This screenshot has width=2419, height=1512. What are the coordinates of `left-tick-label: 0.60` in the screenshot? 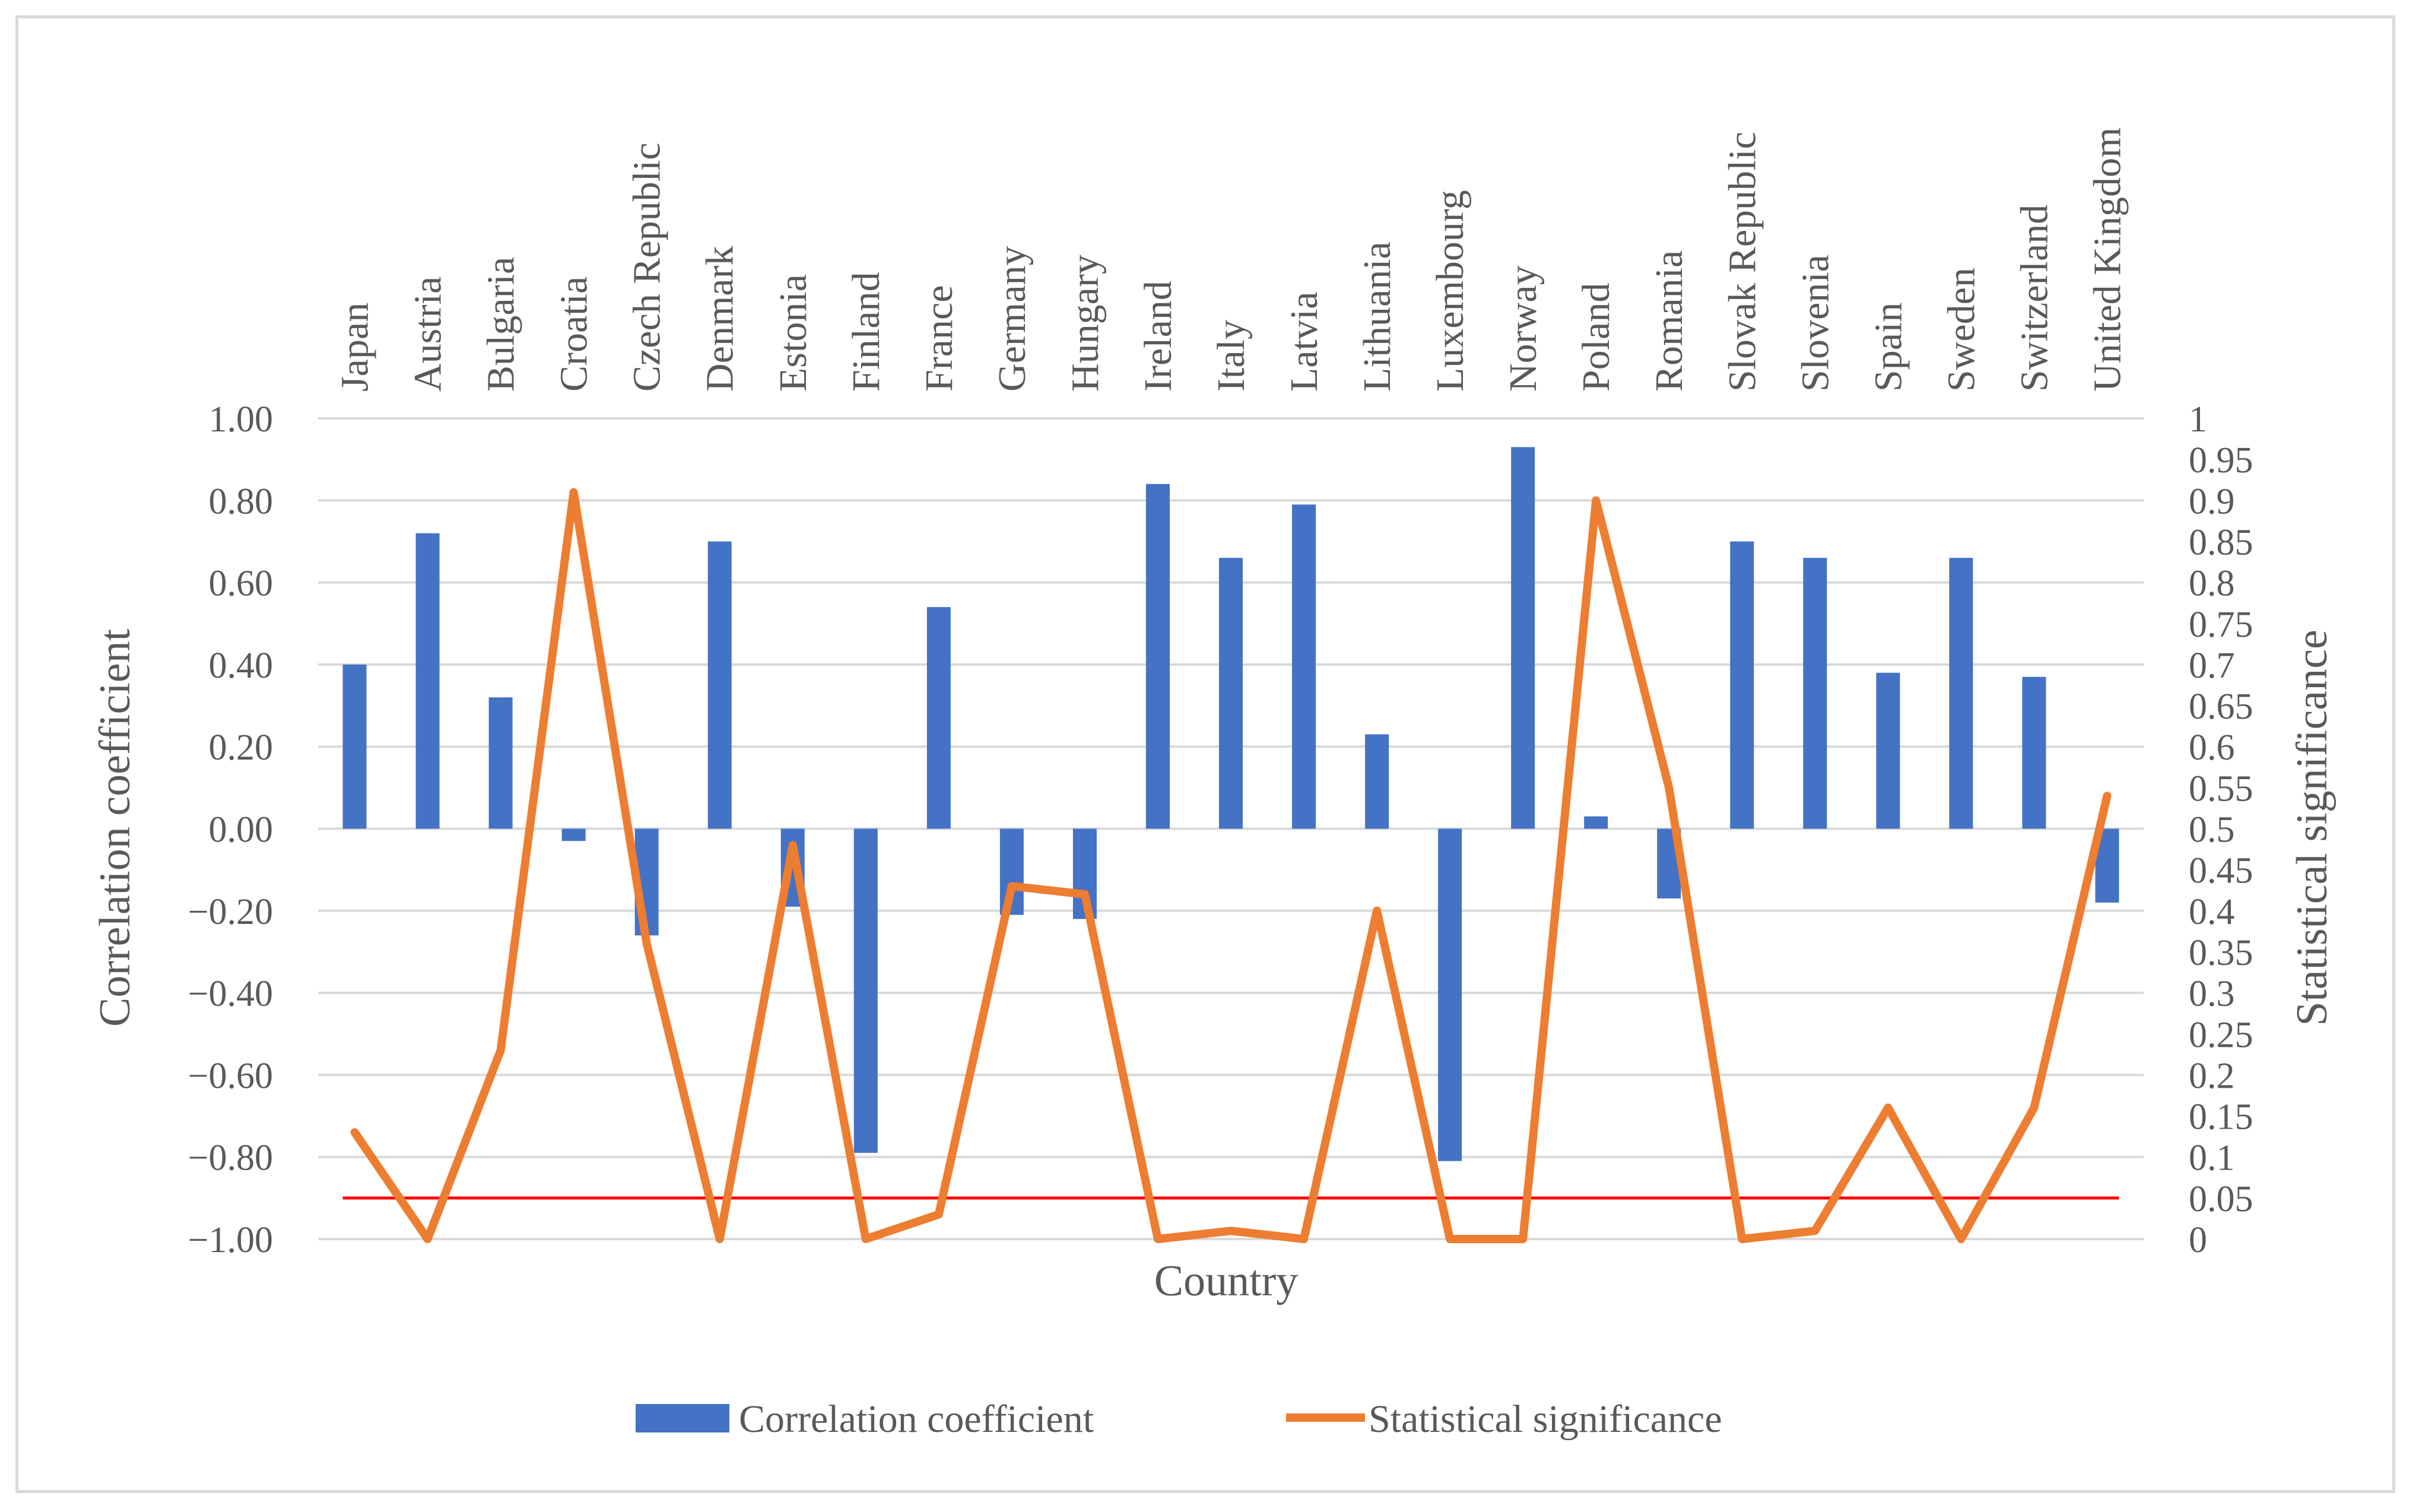 It's located at (241, 584).